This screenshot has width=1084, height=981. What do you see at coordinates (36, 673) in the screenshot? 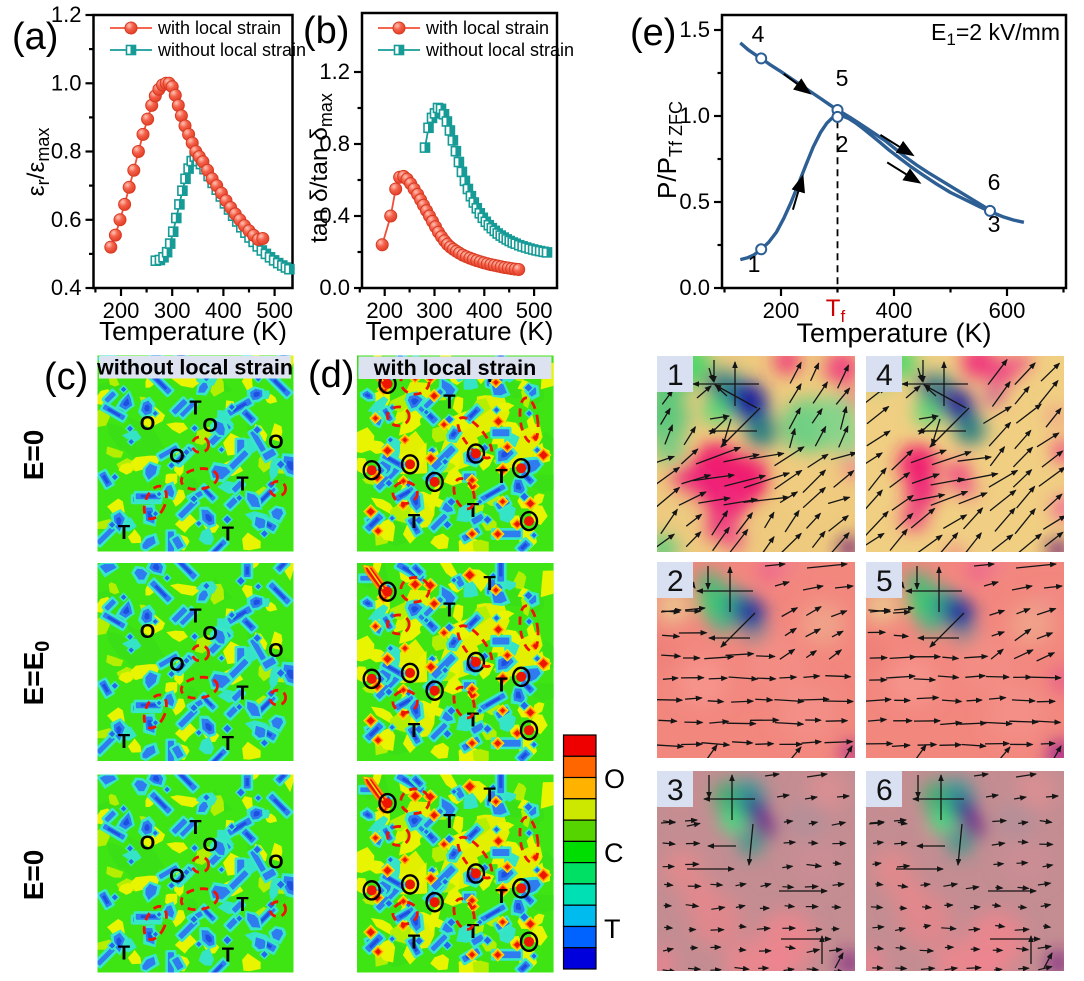
I see `svg-text: E=E0` at bounding box center [36, 673].